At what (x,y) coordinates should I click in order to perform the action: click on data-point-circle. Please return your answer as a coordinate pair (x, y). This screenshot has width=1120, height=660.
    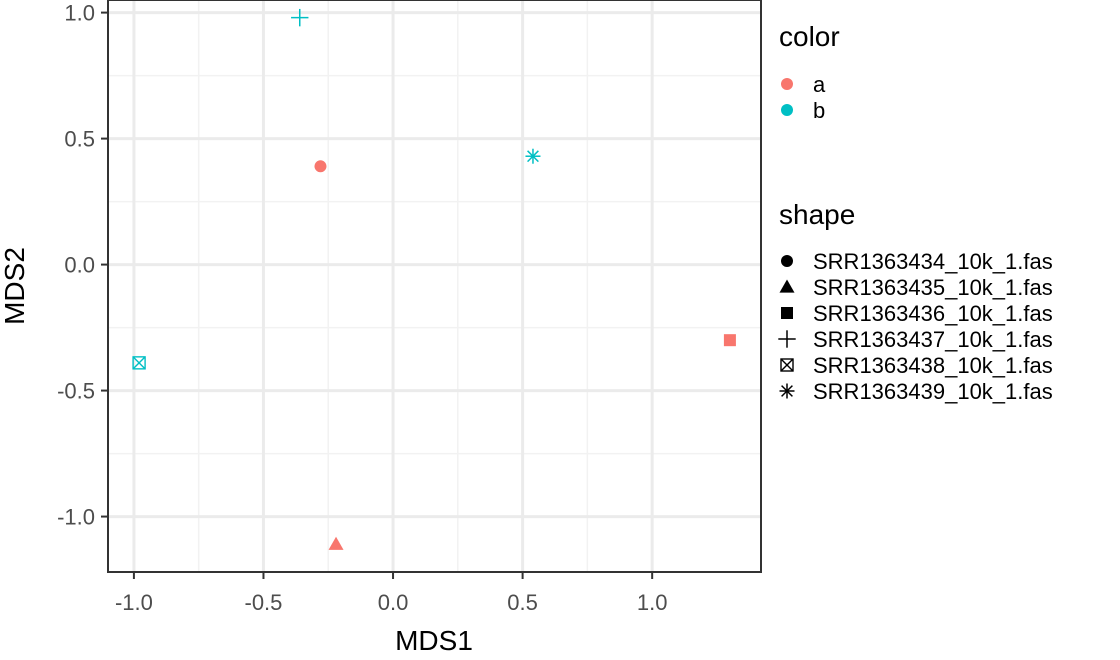
    Looking at the image, I should click on (320, 166).